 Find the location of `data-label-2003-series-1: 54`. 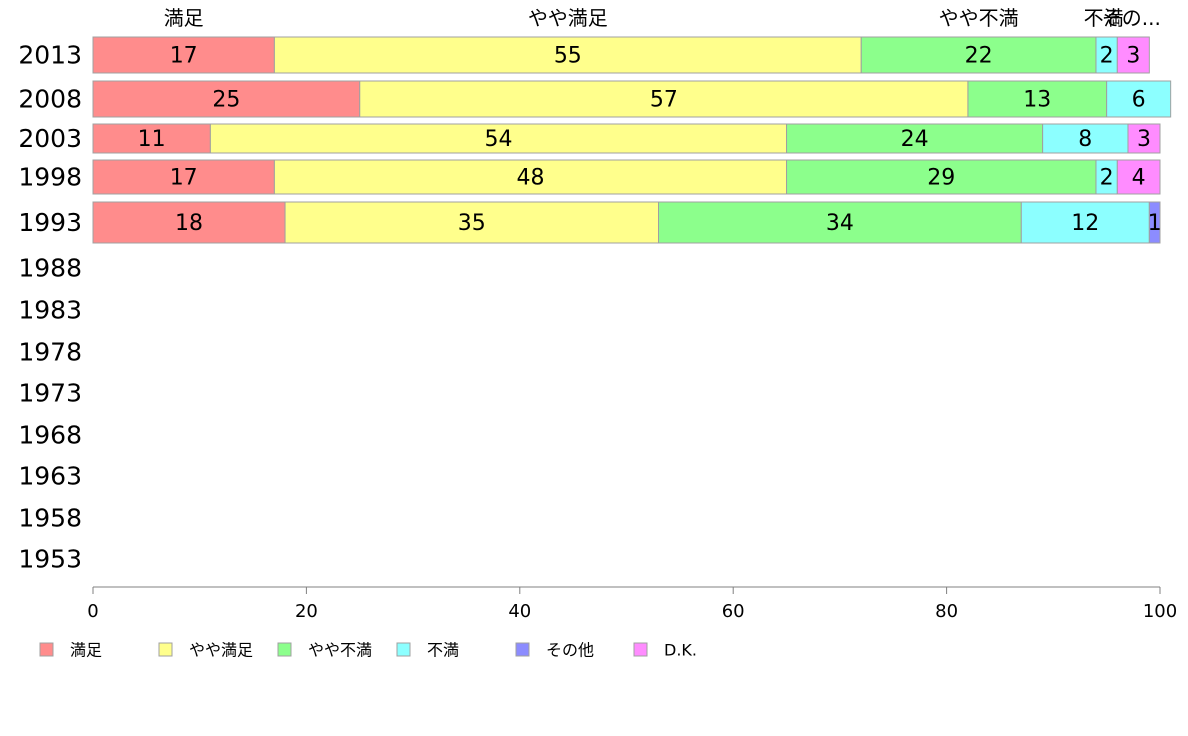

data-label-2003-series-1: 54 is located at coordinates (498, 139).